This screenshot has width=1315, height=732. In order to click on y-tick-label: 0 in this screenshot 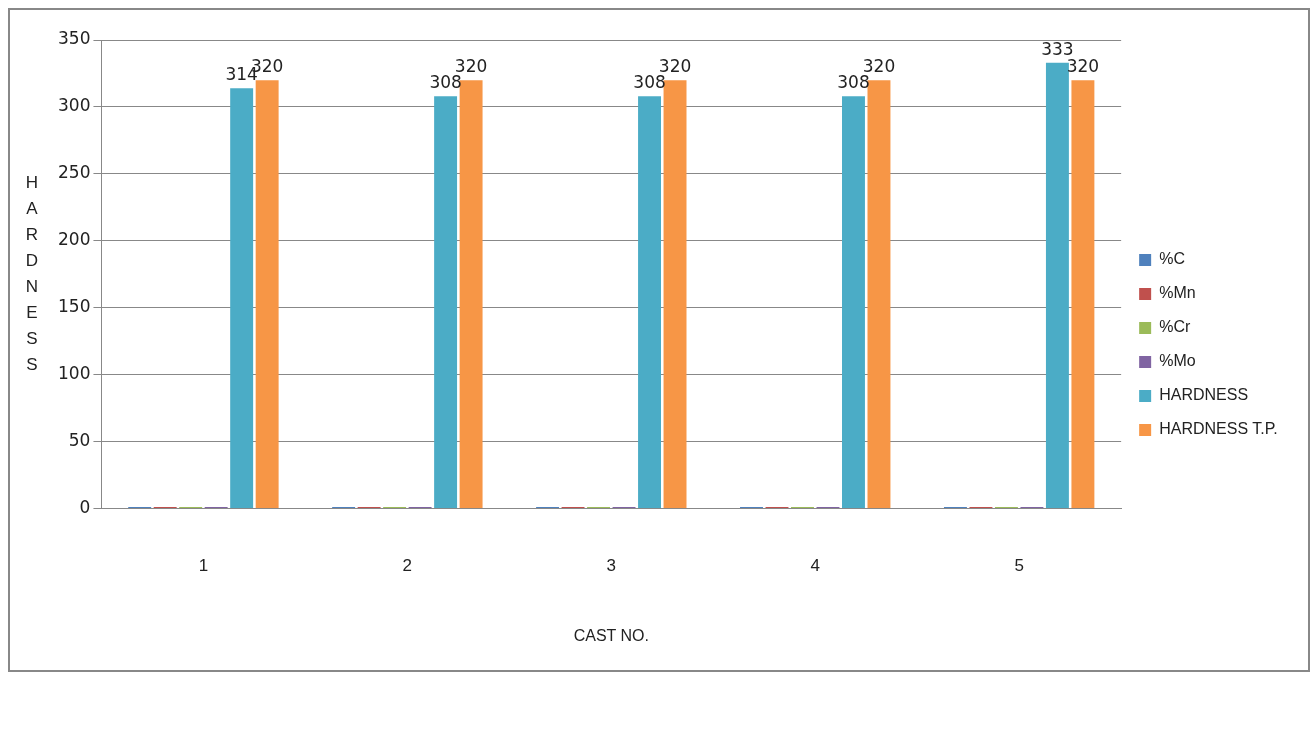, I will do `click(85, 506)`.